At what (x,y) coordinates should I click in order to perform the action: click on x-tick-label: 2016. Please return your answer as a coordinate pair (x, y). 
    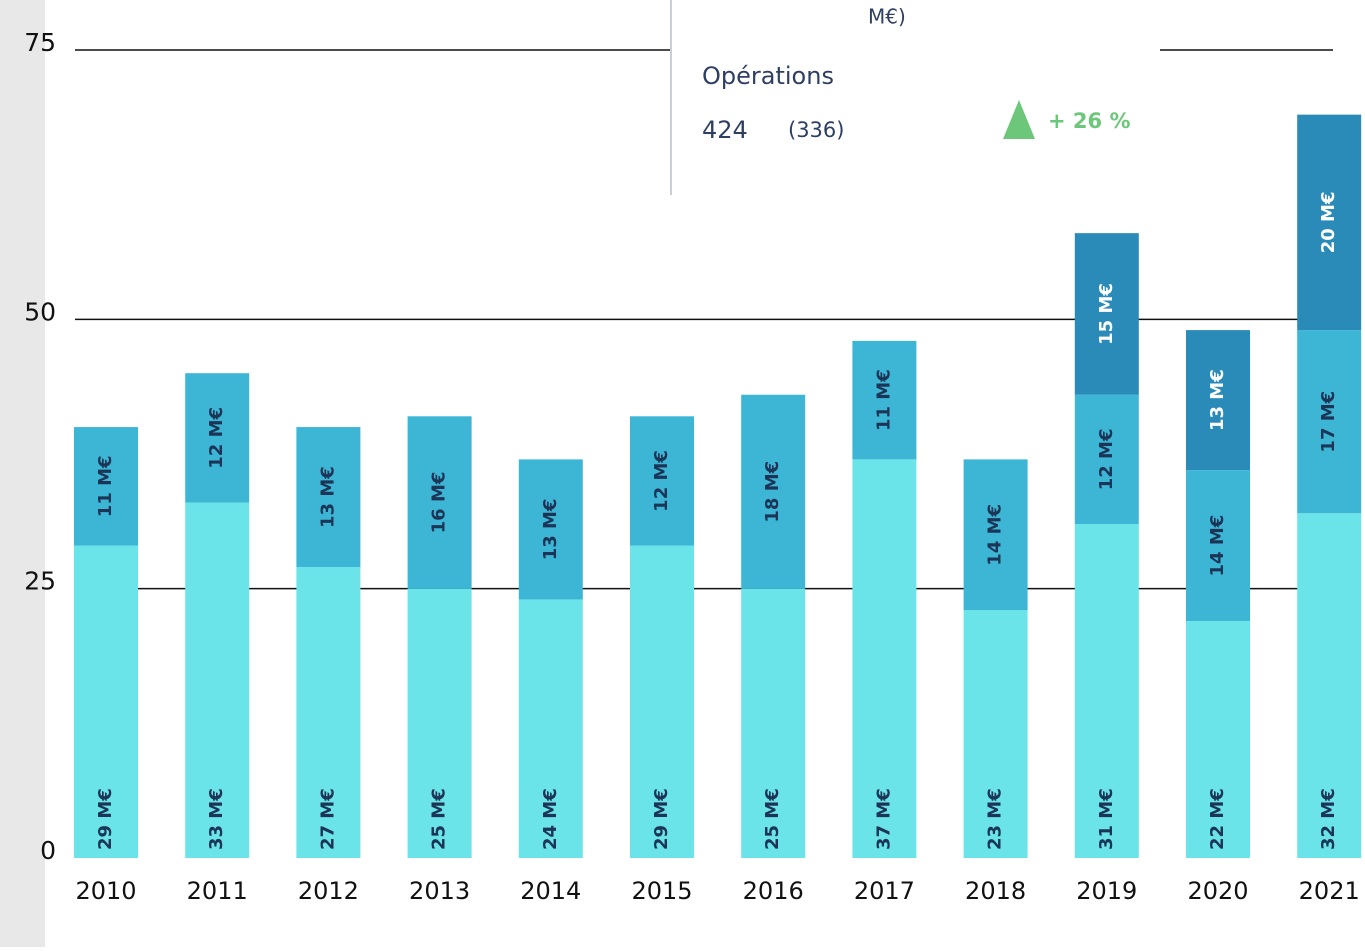
    Looking at the image, I should click on (773, 891).